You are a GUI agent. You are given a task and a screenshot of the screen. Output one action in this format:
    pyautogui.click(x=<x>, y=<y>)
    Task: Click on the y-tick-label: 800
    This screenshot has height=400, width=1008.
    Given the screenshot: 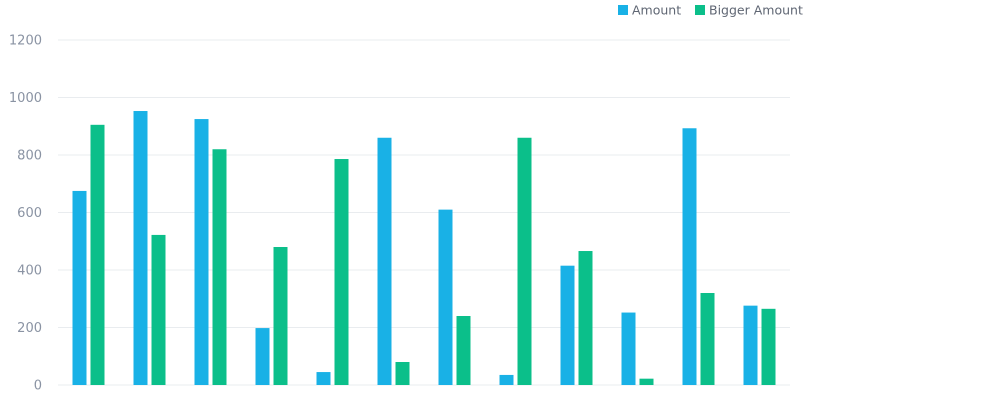 What is the action you would take?
    pyautogui.click(x=29, y=156)
    